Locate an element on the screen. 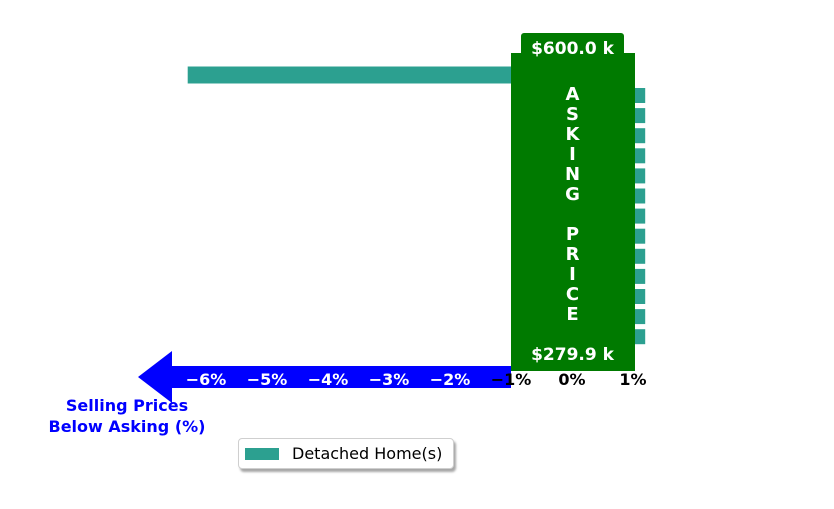  asking-price-letter: P is located at coordinates (572, 234).